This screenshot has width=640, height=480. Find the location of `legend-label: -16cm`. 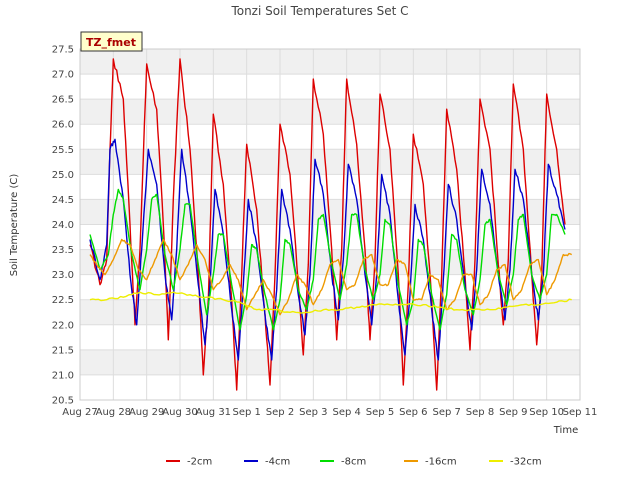

legend-label: -16cm is located at coordinates (441, 462).